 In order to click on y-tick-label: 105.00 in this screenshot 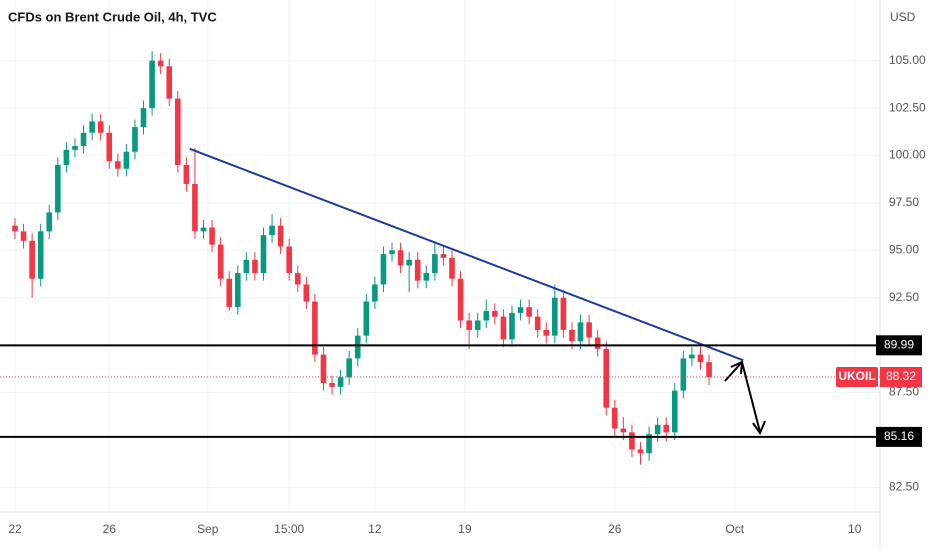, I will do `click(907, 60)`.